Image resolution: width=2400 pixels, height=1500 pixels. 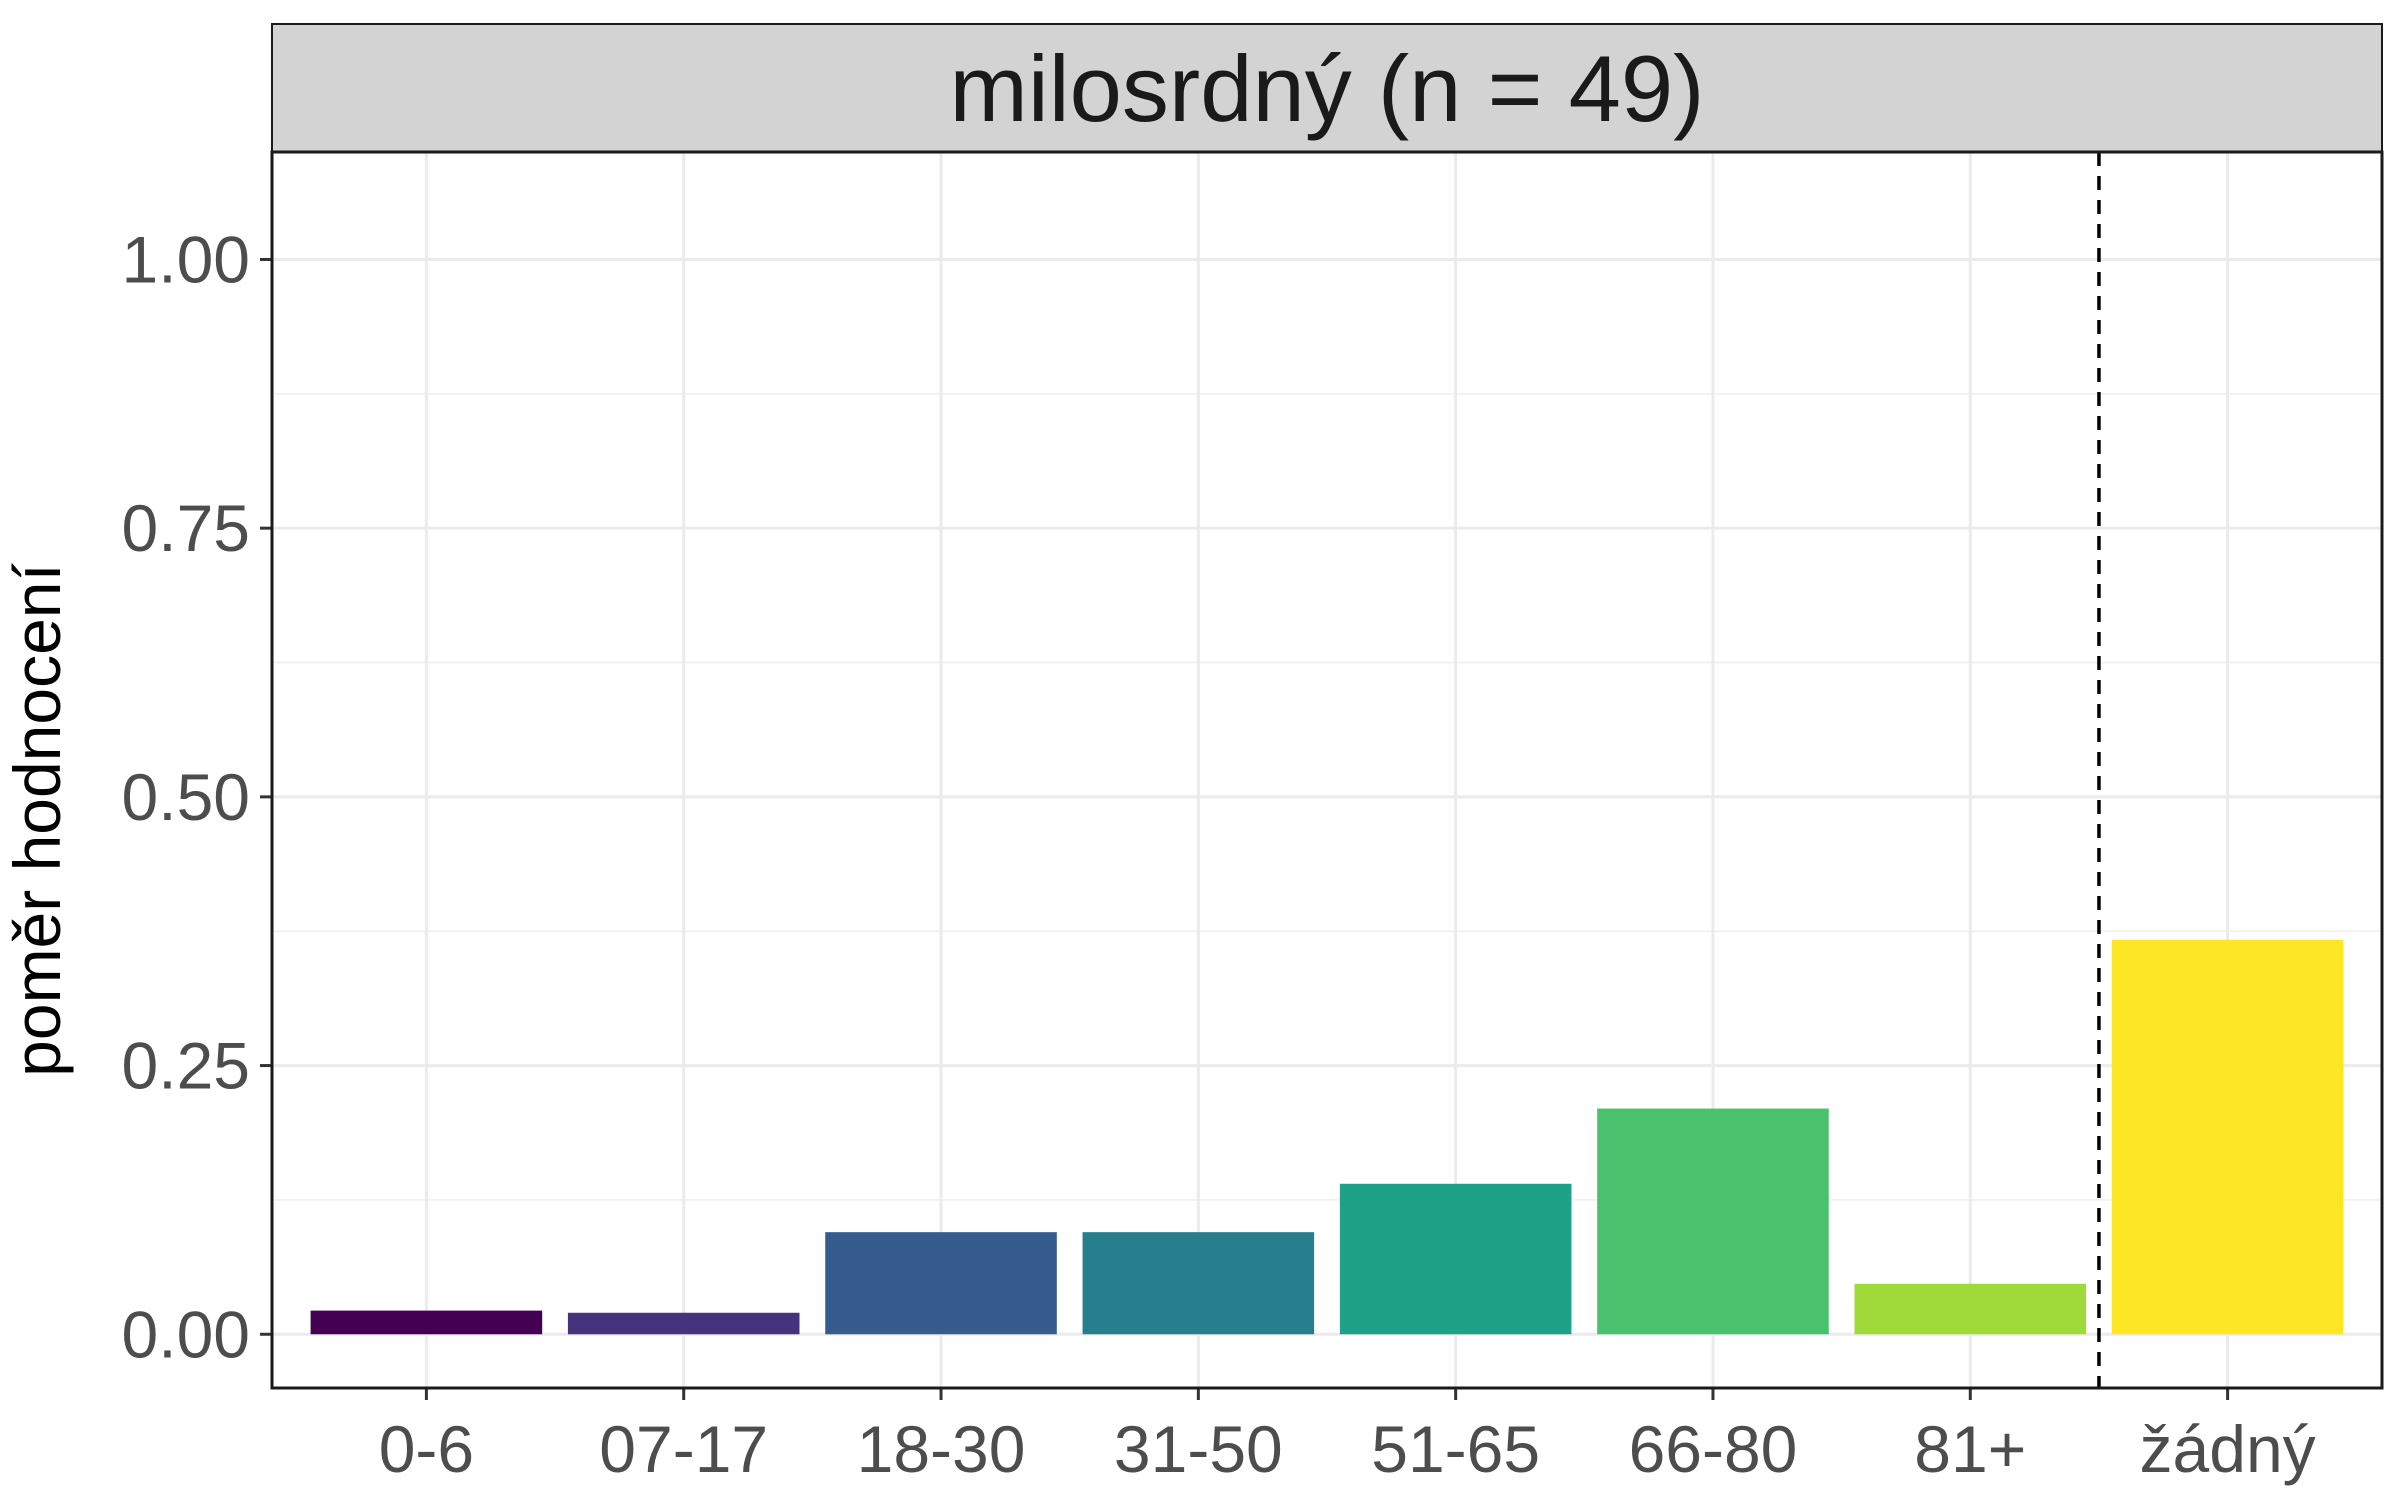 I want to click on x-tick-label: 0-6, so click(x=426, y=1449).